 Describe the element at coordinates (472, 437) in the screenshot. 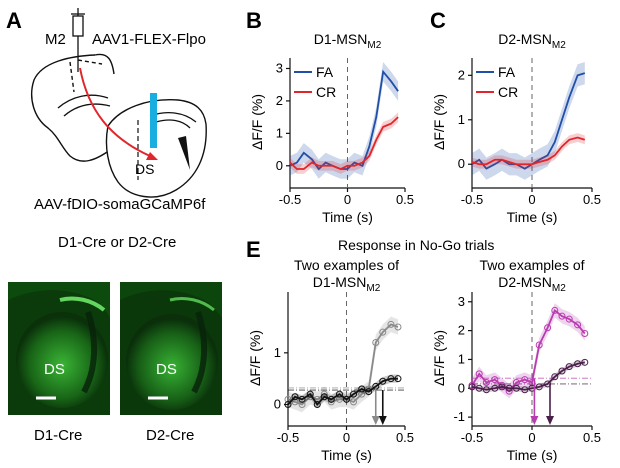

I see `x-tick-label: -0.5` at that location.